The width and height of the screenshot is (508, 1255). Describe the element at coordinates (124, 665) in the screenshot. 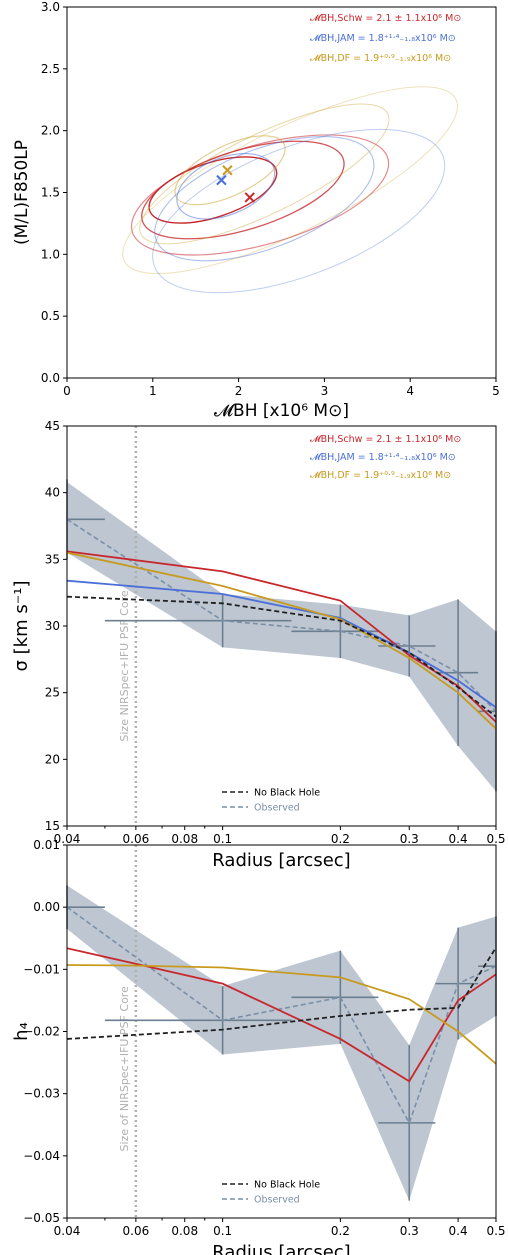

I see `sigma-psf-note: Size NIRSpec+IFU PSF Core` at that location.